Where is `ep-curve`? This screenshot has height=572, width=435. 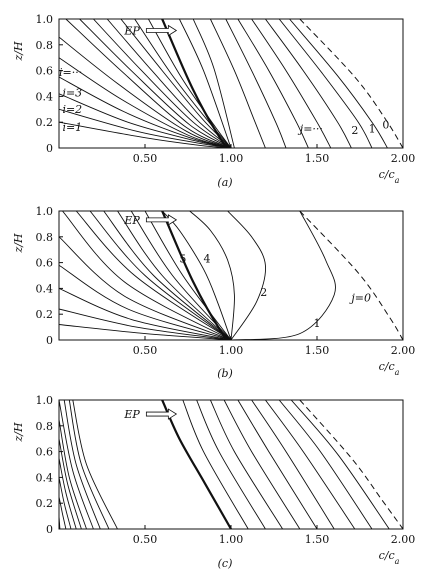
ep-curve is located at coordinates (196, 464).